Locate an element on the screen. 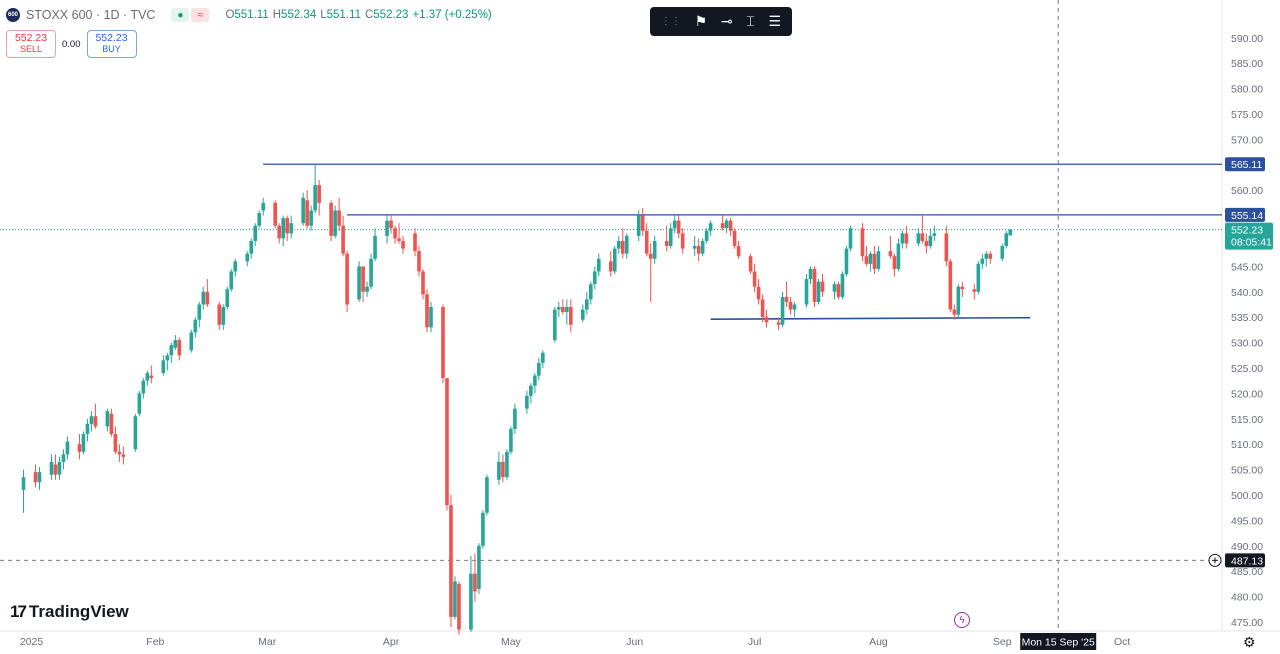 Image resolution: width=1280 pixels, height=654 pixels. line-style-icon: ⊸ is located at coordinates (726, 21).